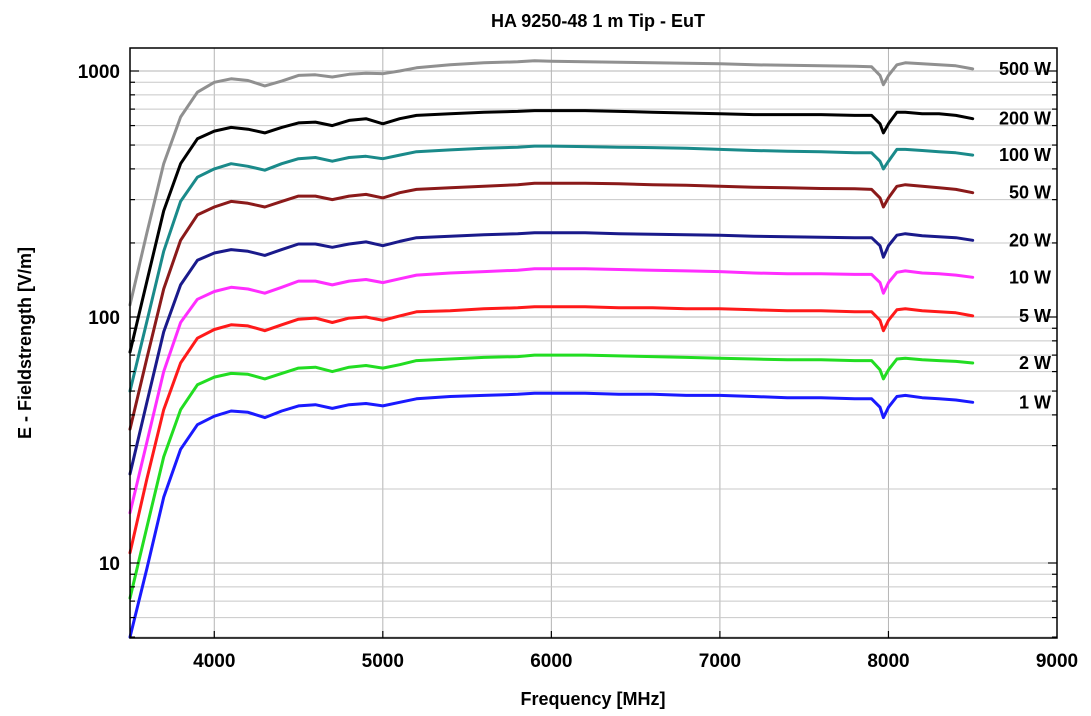 This screenshot has height=716, width=1091. What do you see at coordinates (1025, 155) in the screenshot?
I see `series-label: 100 W` at bounding box center [1025, 155].